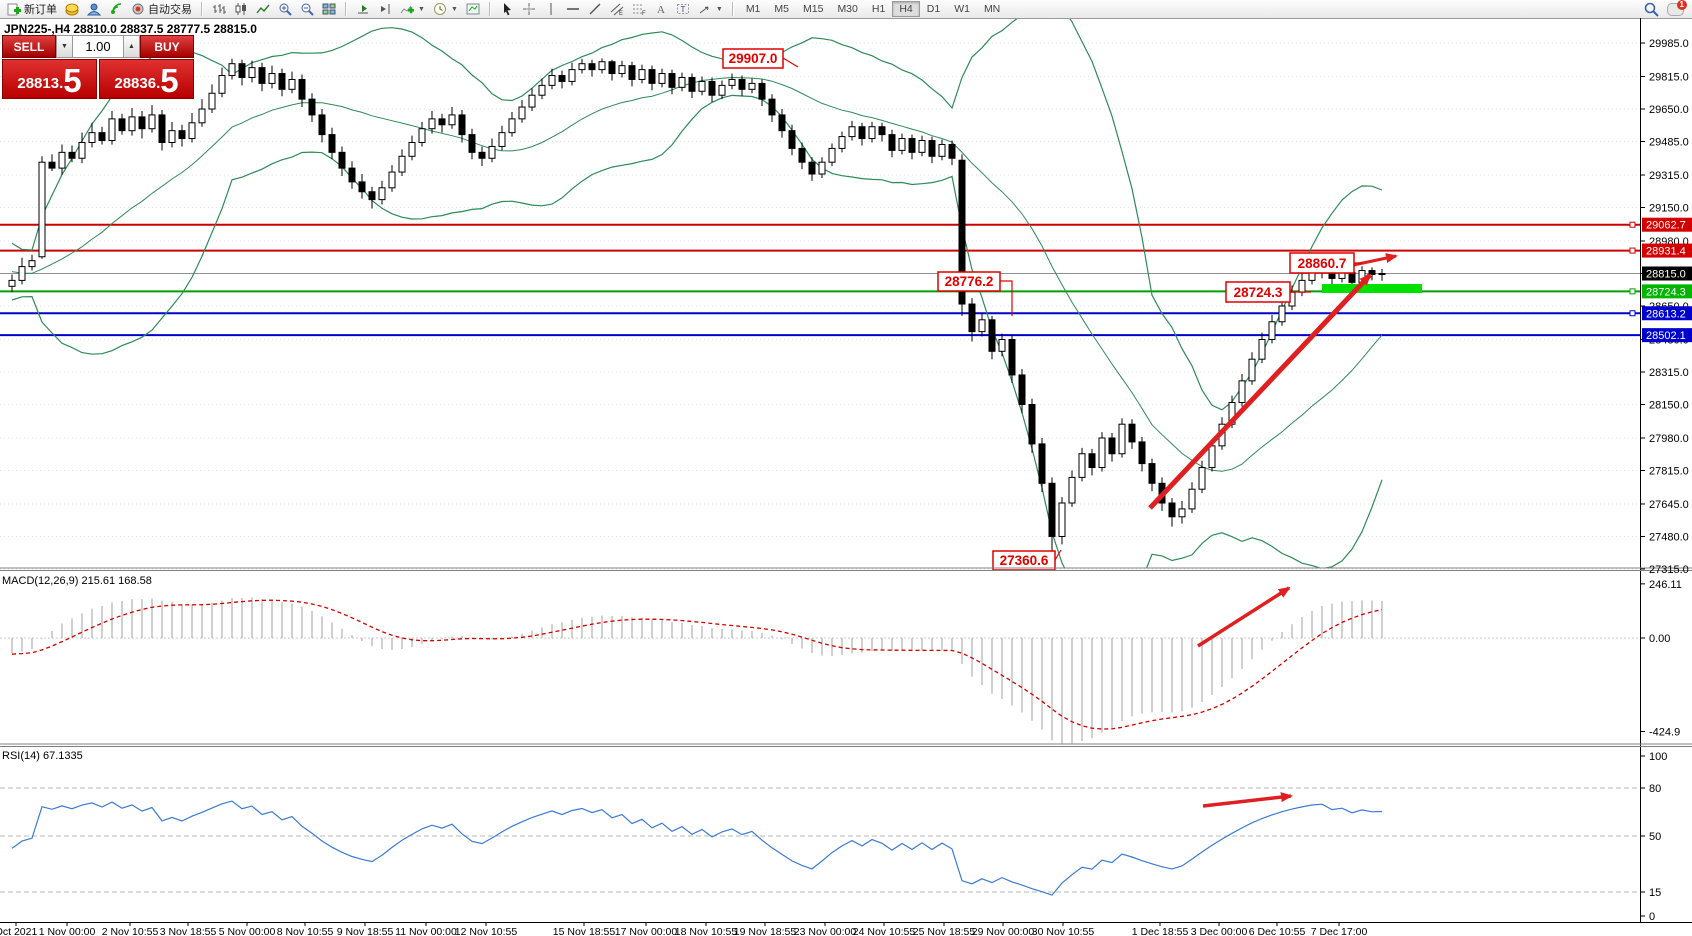  Describe the element at coordinates (639, 9) in the screenshot. I see `fibonacci-tool-button: F` at that location.